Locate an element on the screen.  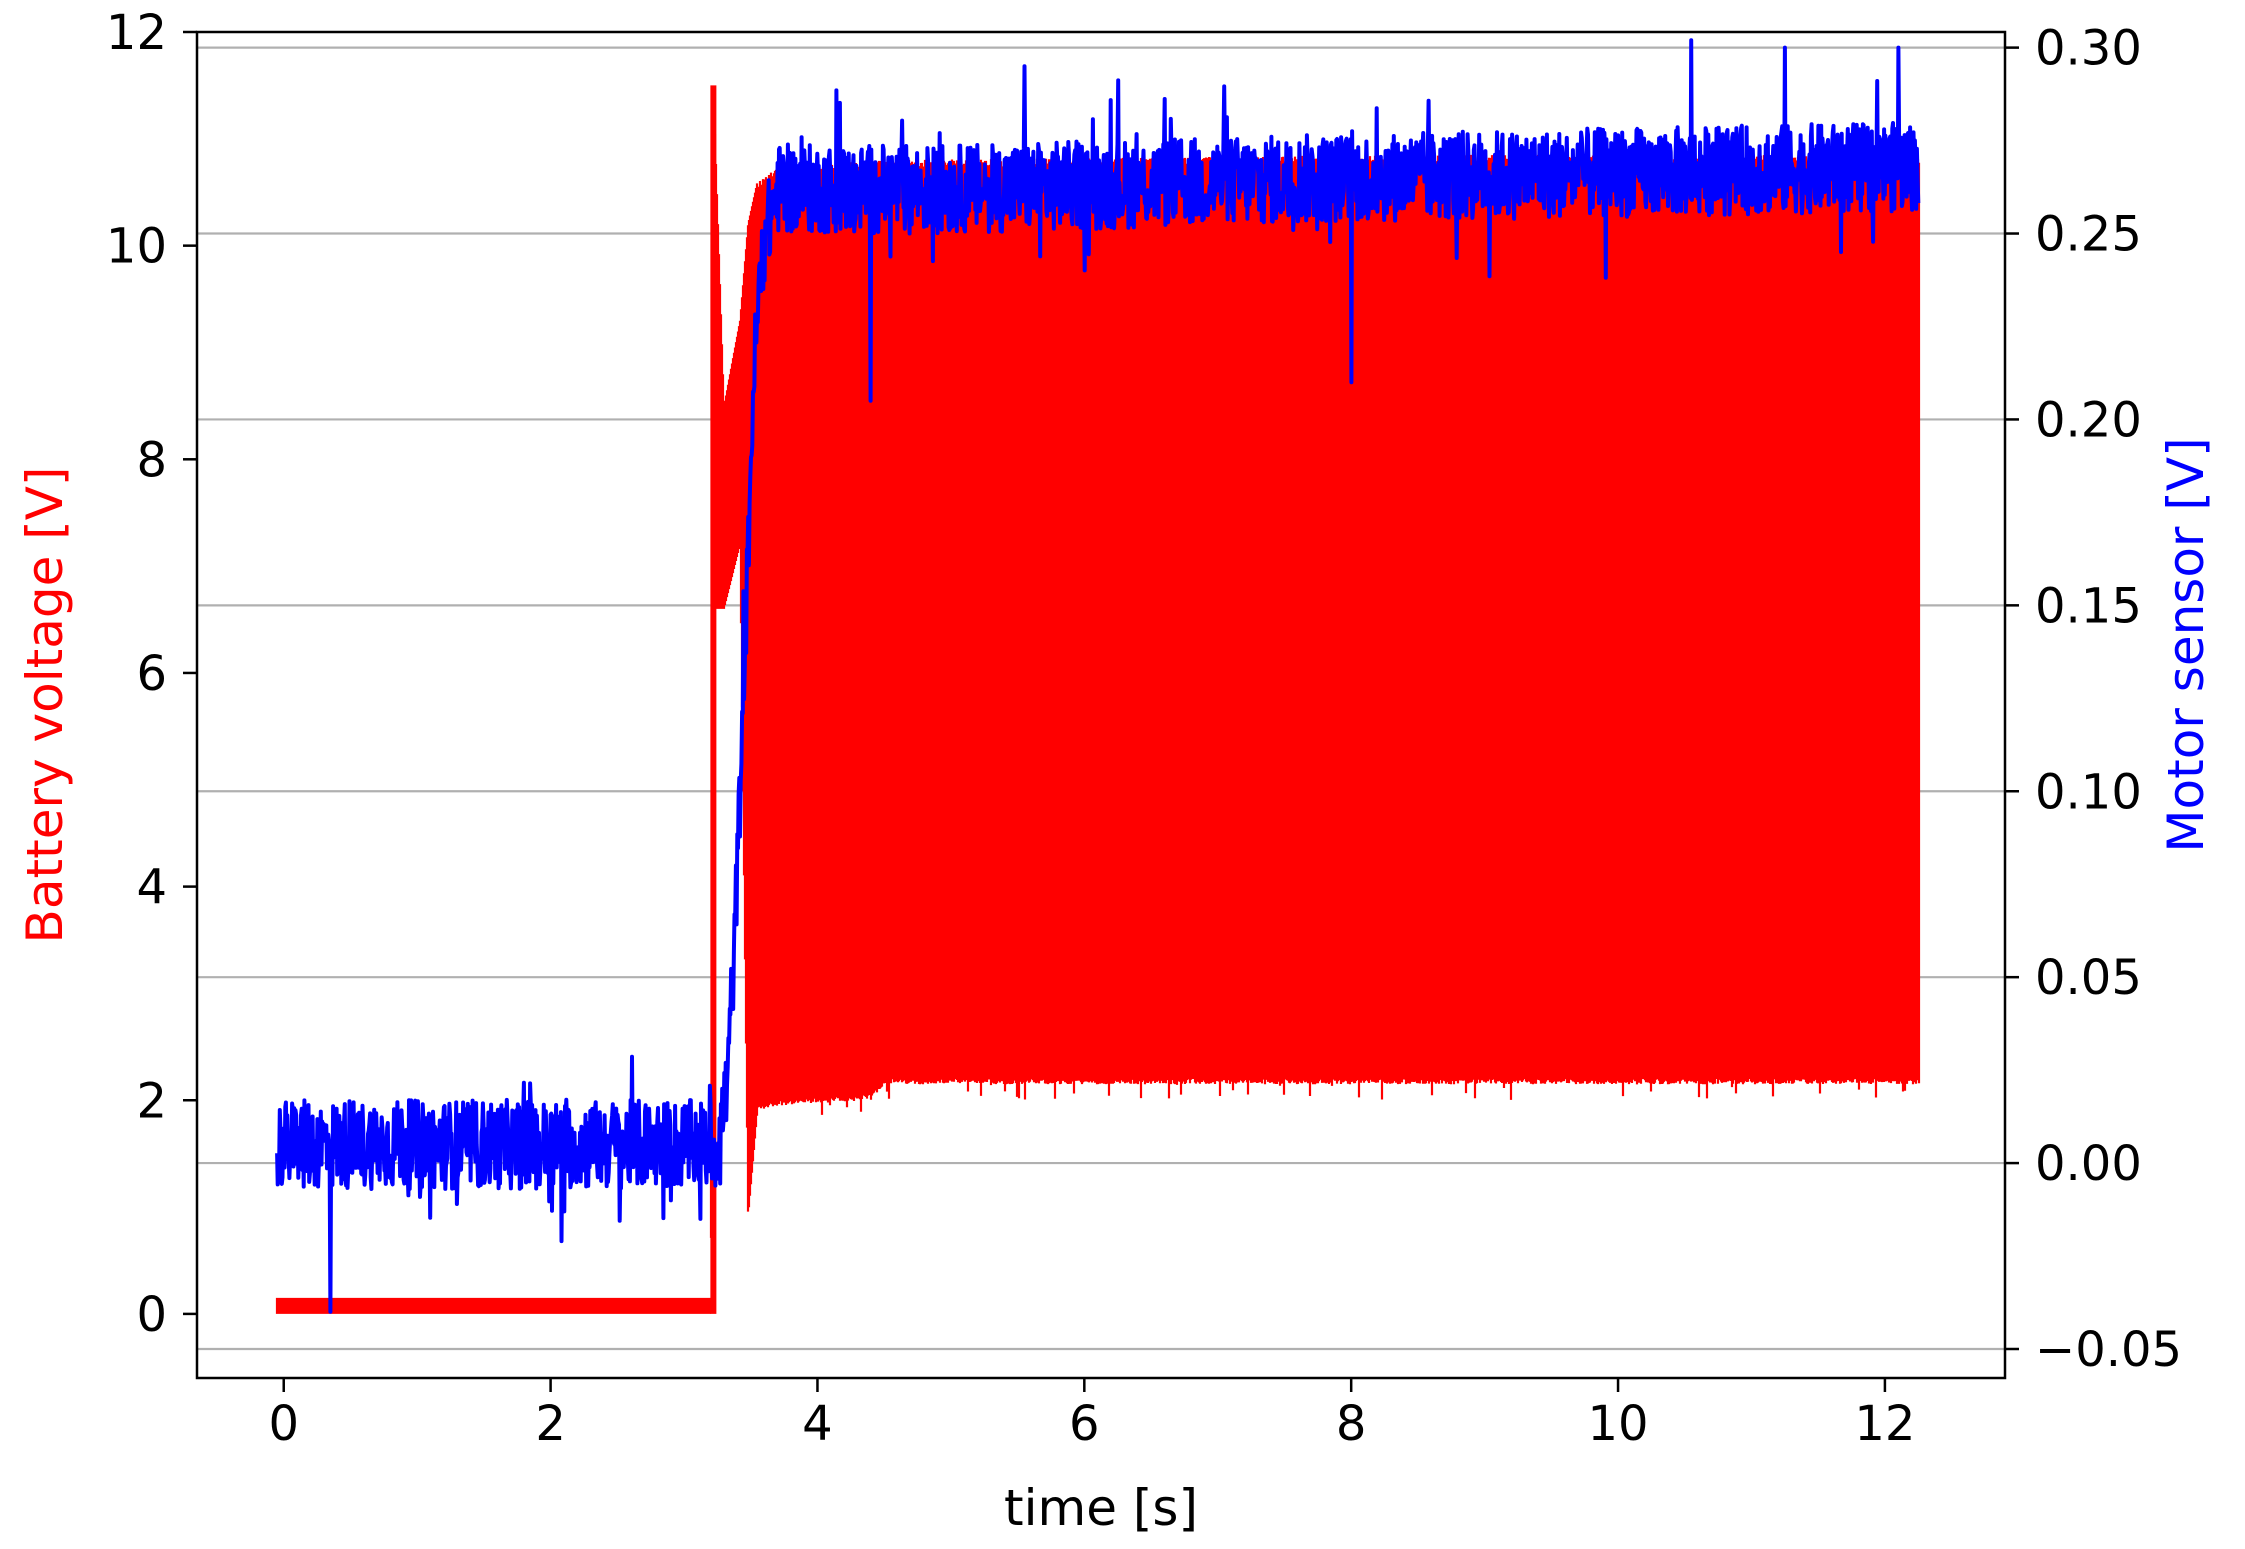
x-tick-label: 6 is located at coordinates (1084, 1424).